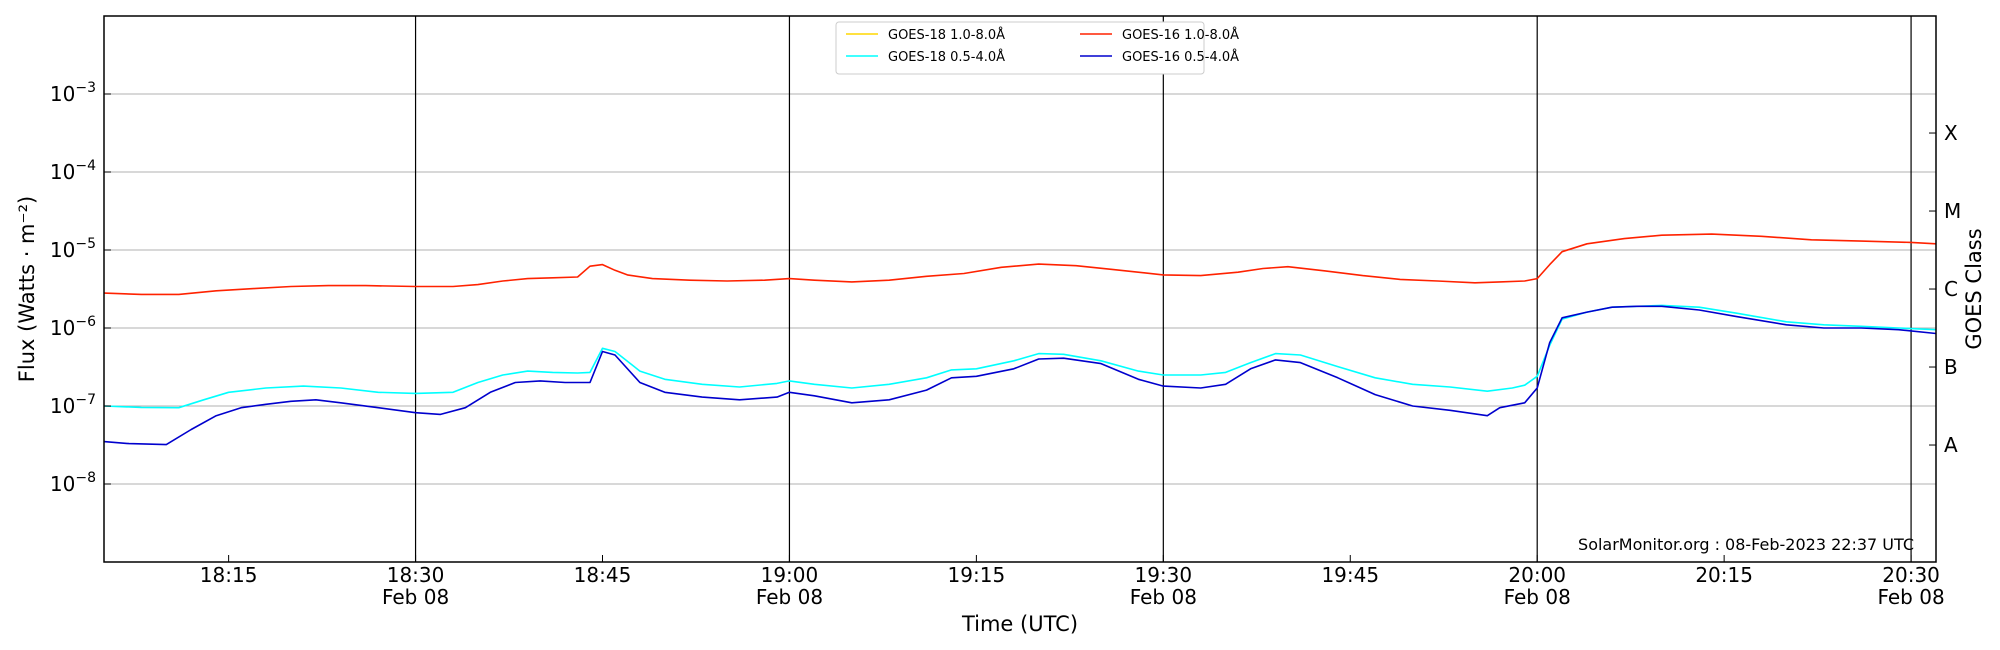 This screenshot has width=2000, height=650. What do you see at coordinates (1163, 597) in the screenshot?
I see `x-tick-date-5: Feb 08` at bounding box center [1163, 597].